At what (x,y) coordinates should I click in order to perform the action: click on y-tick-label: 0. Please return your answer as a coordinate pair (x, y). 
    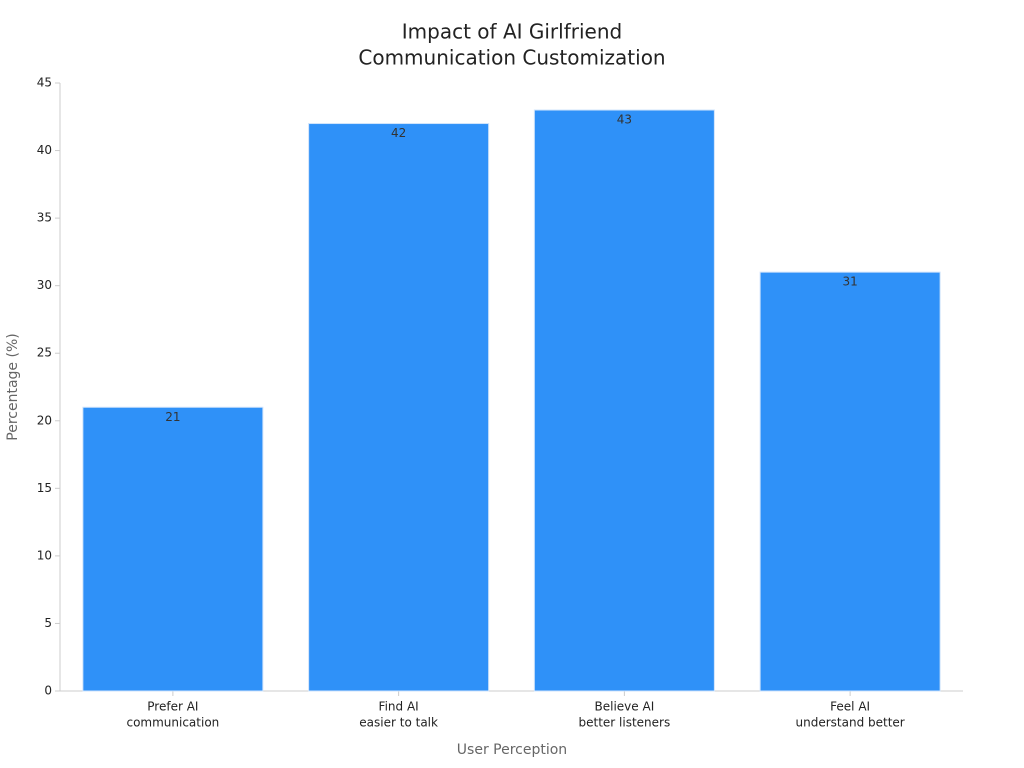
    Looking at the image, I should click on (48, 691).